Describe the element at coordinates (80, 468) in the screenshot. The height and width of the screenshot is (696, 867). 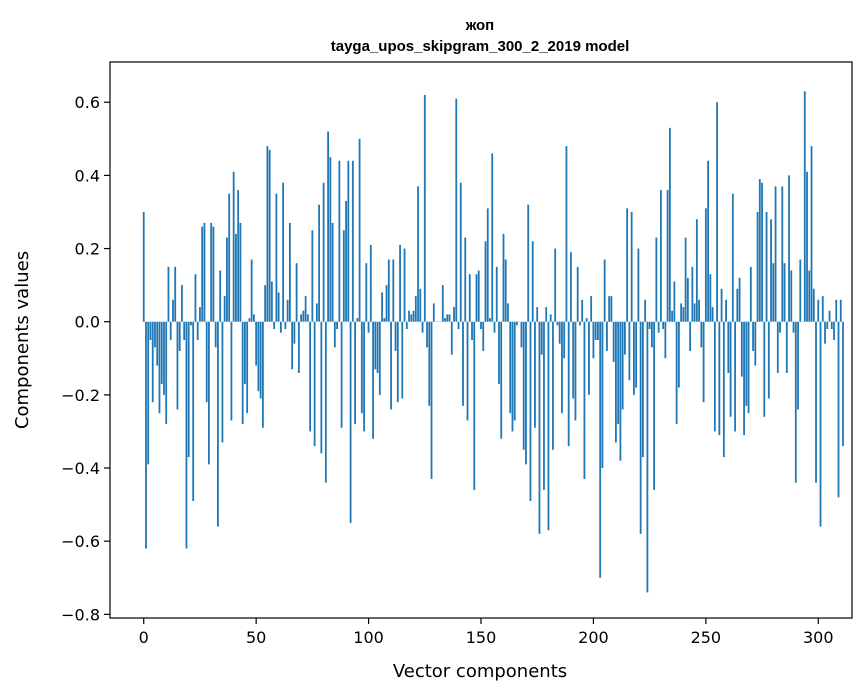
I see `y-tick-label: −0.4` at that location.